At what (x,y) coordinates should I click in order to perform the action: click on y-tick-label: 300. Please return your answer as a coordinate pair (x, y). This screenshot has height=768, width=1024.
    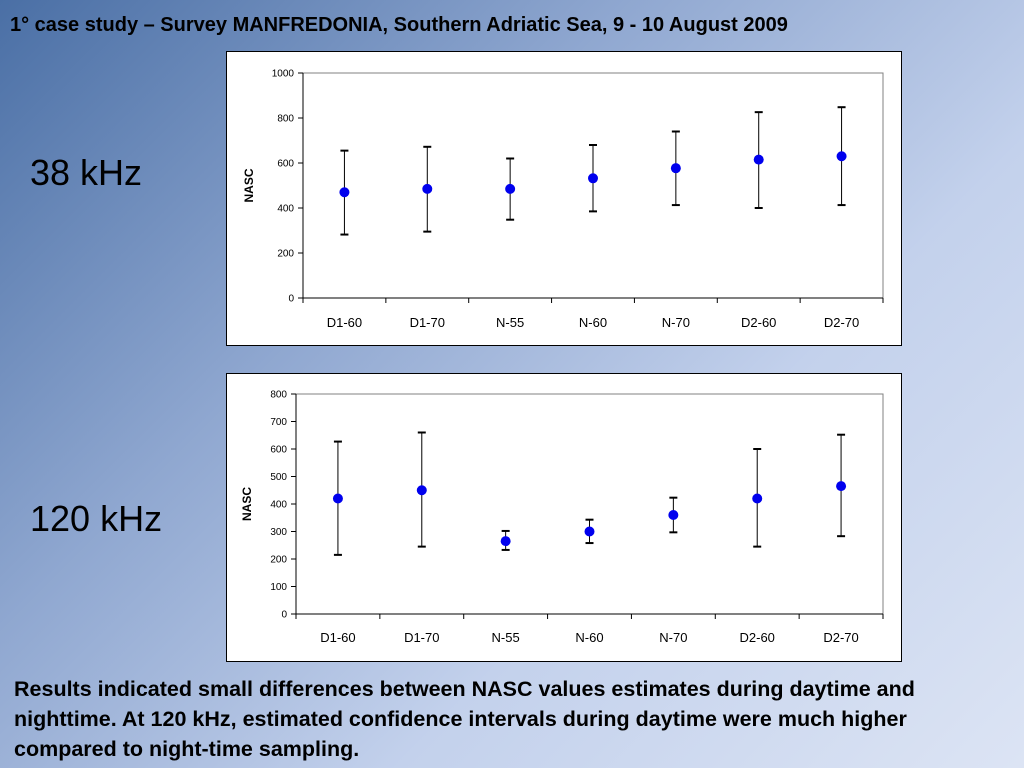
    Looking at the image, I should click on (278, 532).